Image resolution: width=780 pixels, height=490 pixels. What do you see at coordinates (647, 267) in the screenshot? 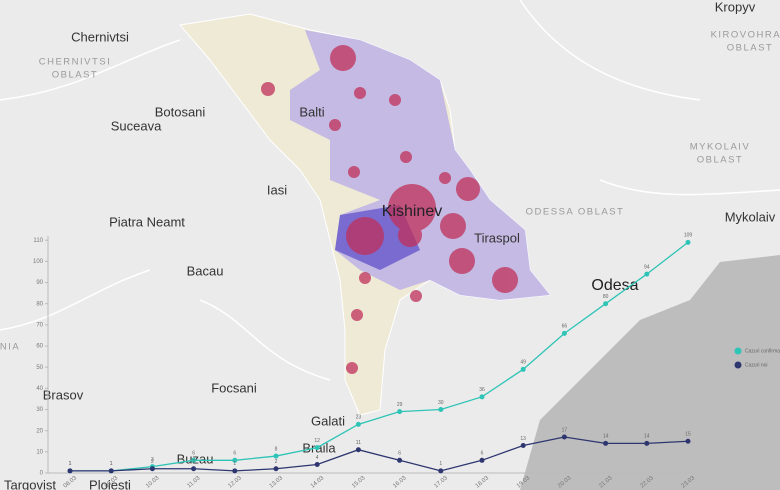
I see `value-label: 94` at bounding box center [647, 267].